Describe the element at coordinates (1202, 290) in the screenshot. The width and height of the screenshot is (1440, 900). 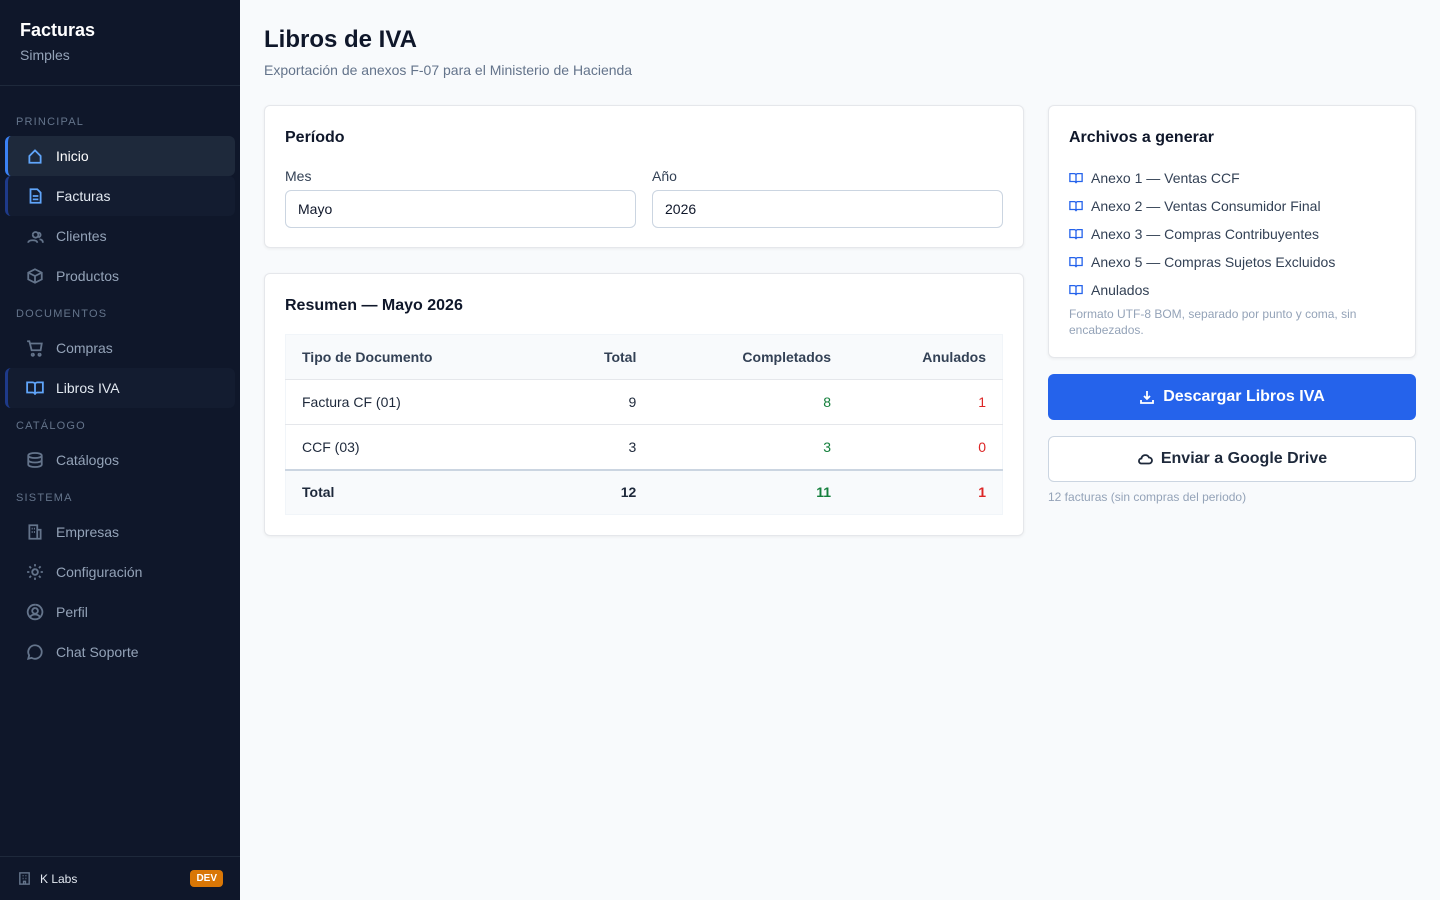
I see `file-item: Anulados` at that location.